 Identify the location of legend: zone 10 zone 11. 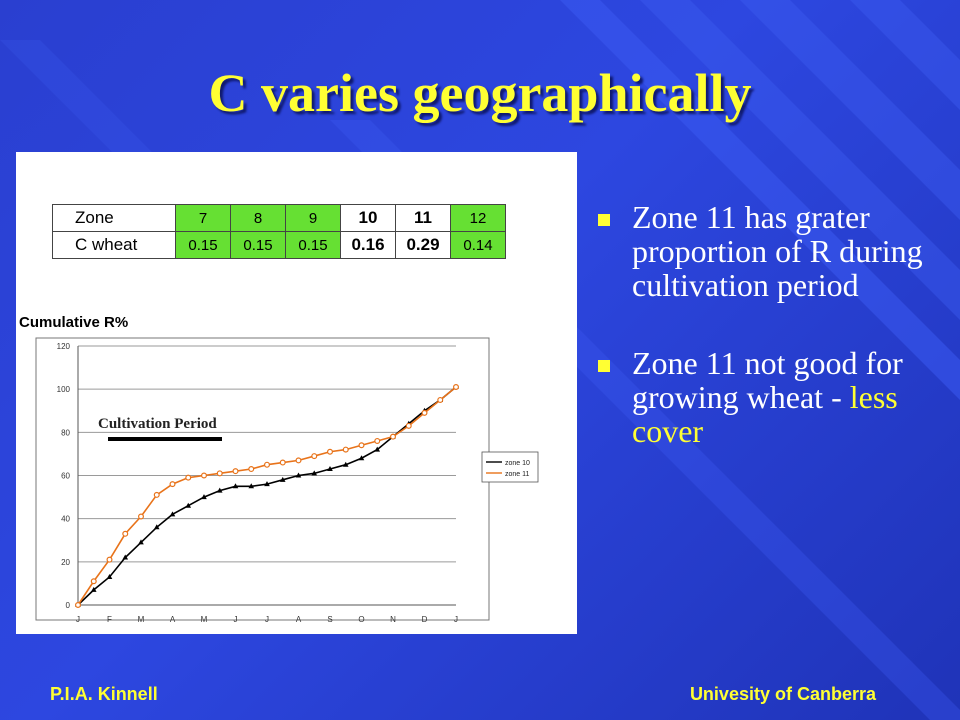
(510, 467).